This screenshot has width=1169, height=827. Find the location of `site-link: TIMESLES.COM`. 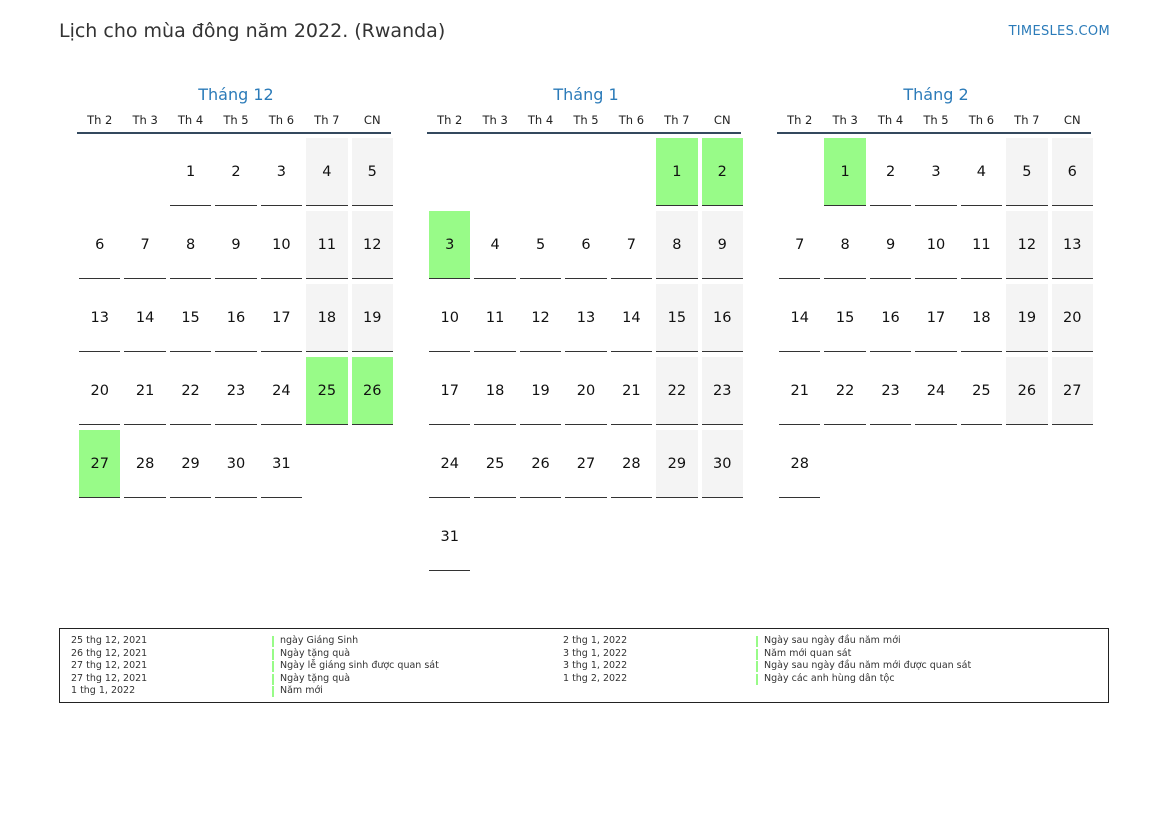

site-link: TIMESLES.COM is located at coordinates (1059, 31).